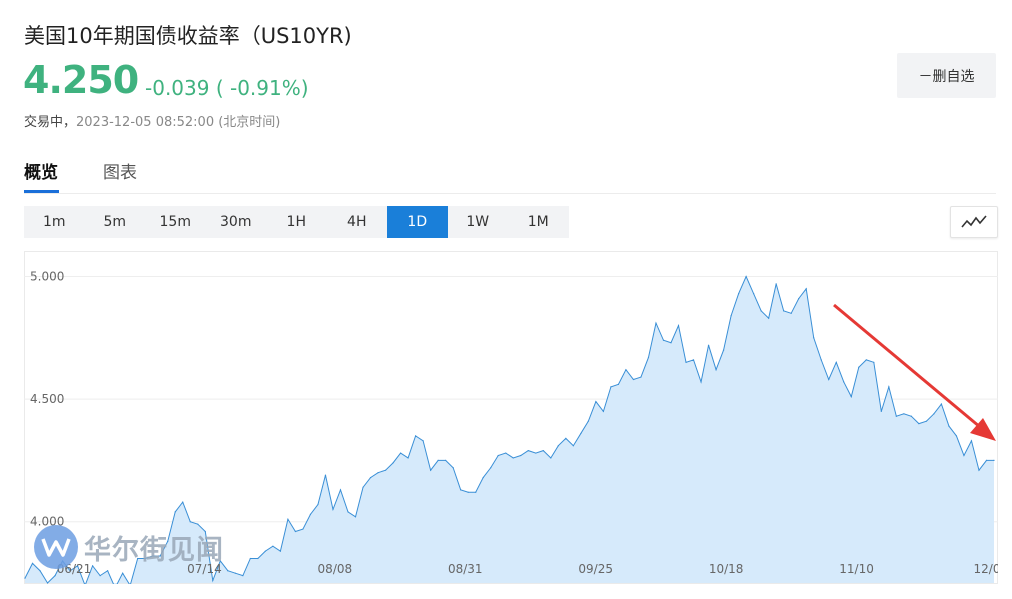 This screenshot has height=599, width=1012. Describe the element at coordinates (296, 222) in the screenshot. I see `interval-1h: 1H` at that location.